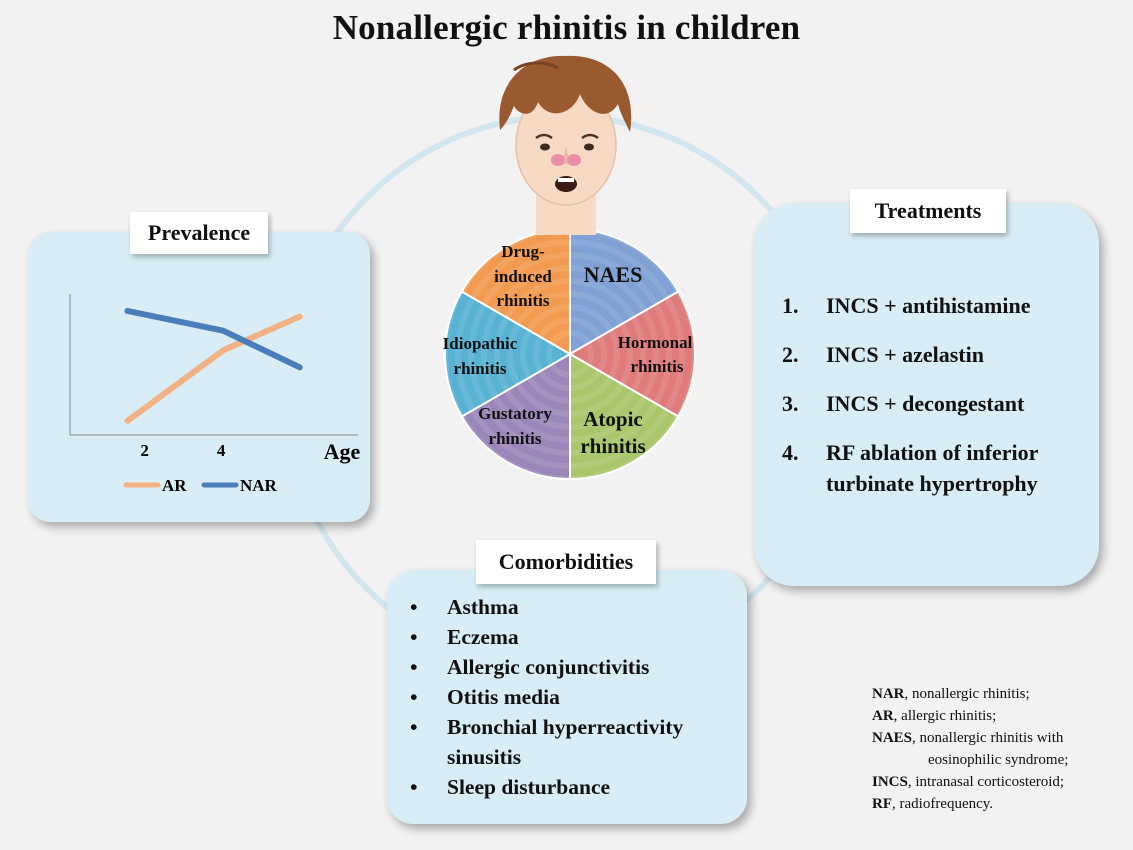 This screenshot has width=1133, height=850. Describe the element at coordinates (577, 607) in the screenshot. I see `comorbidity-item: • Asthma` at that location.